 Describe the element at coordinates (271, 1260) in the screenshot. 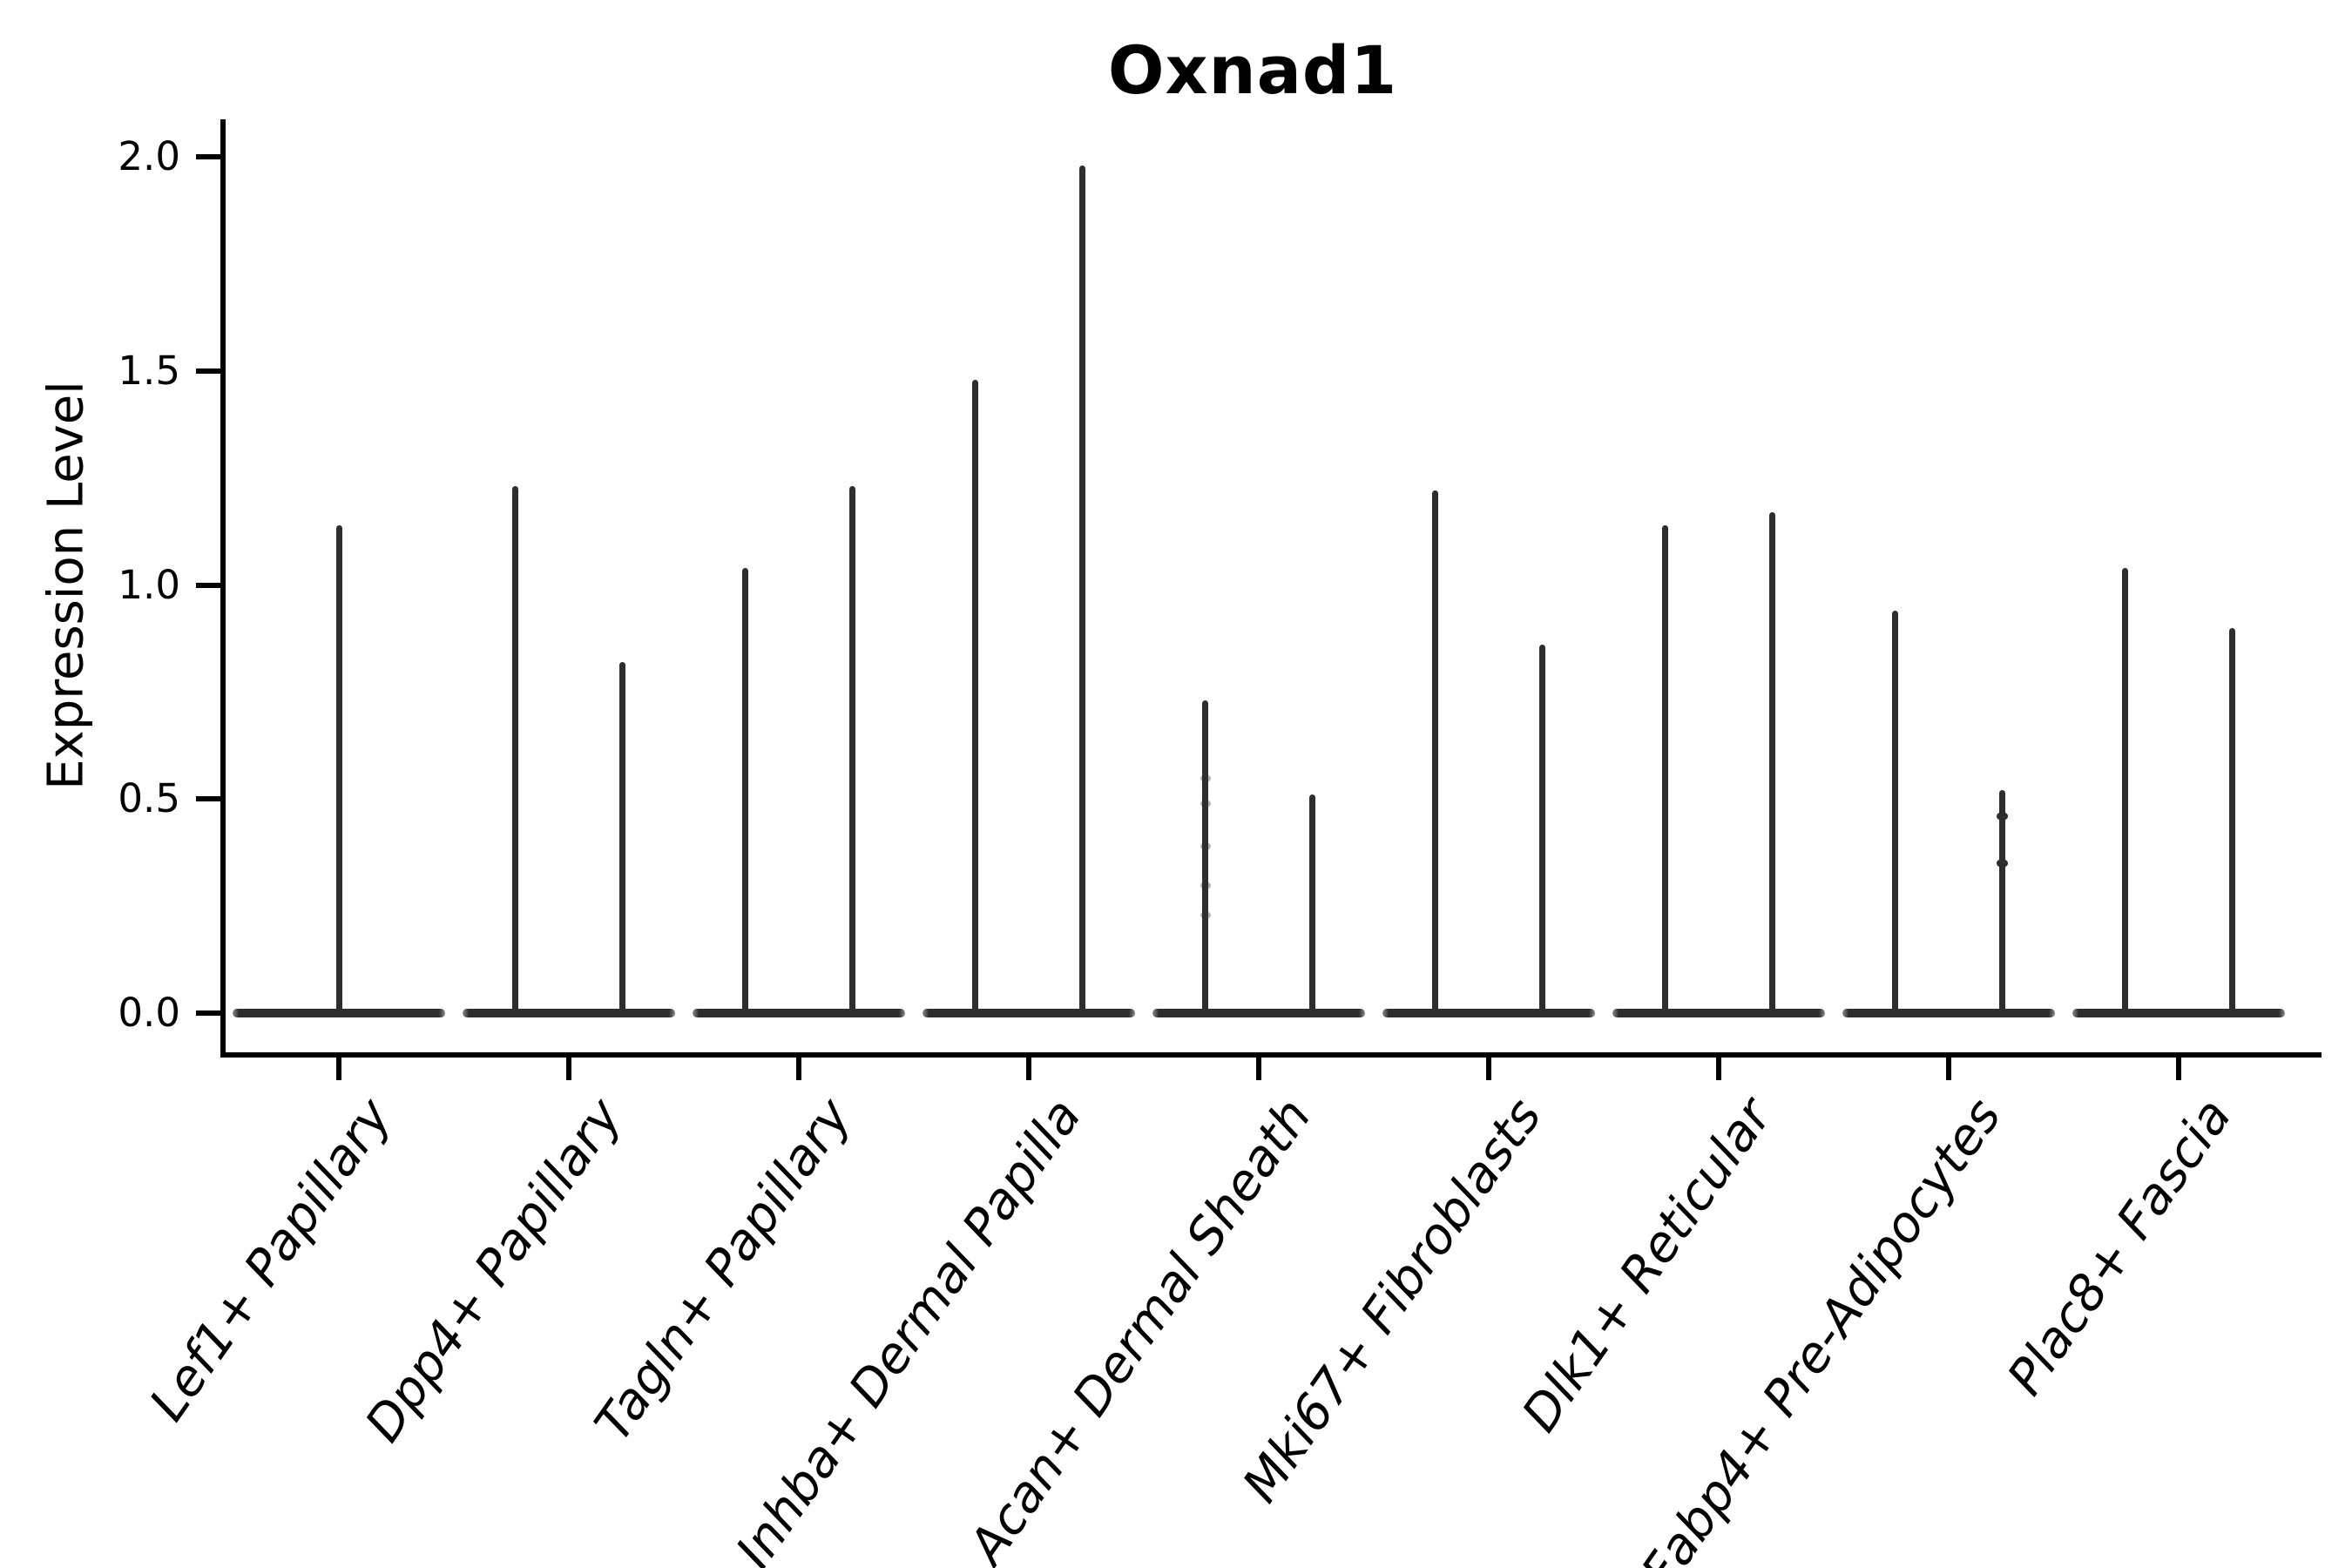

I see `x-tick-label: Lef1+ Papillary` at that location.